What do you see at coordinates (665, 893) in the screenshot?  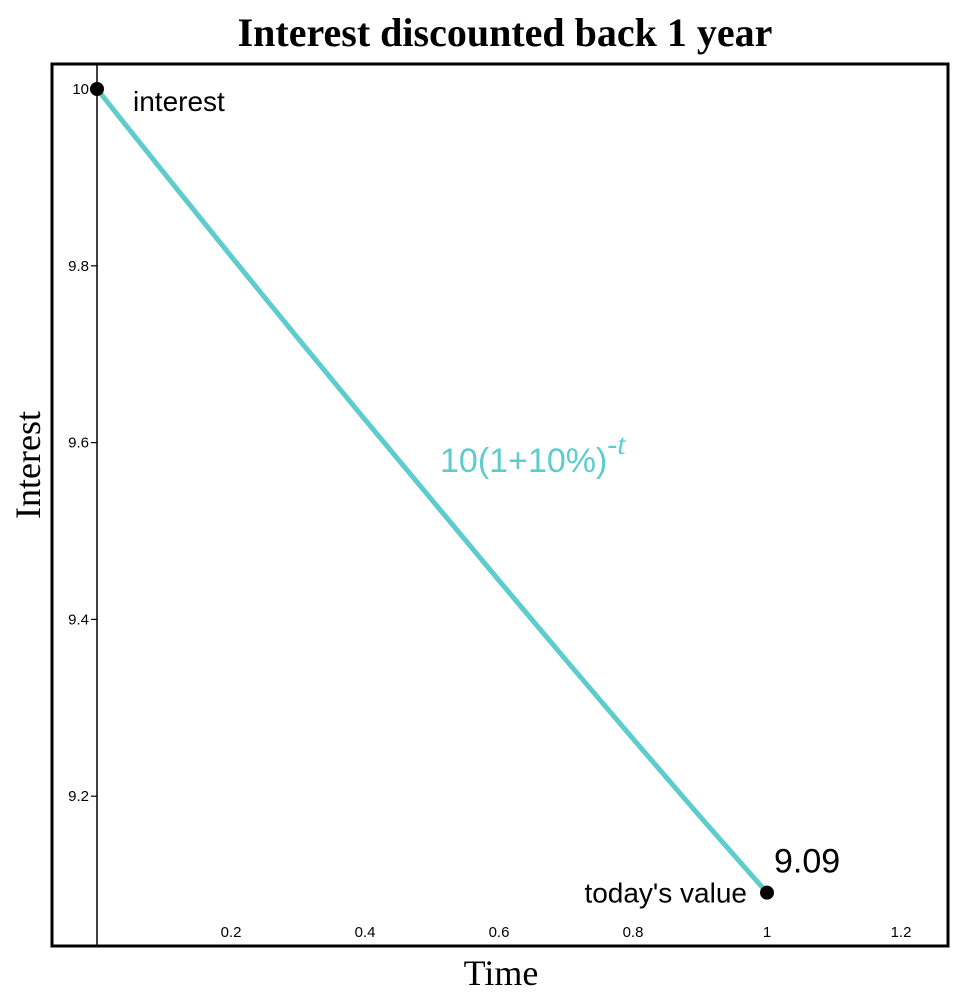 I see `point-label-todays-value: today's value` at bounding box center [665, 893].